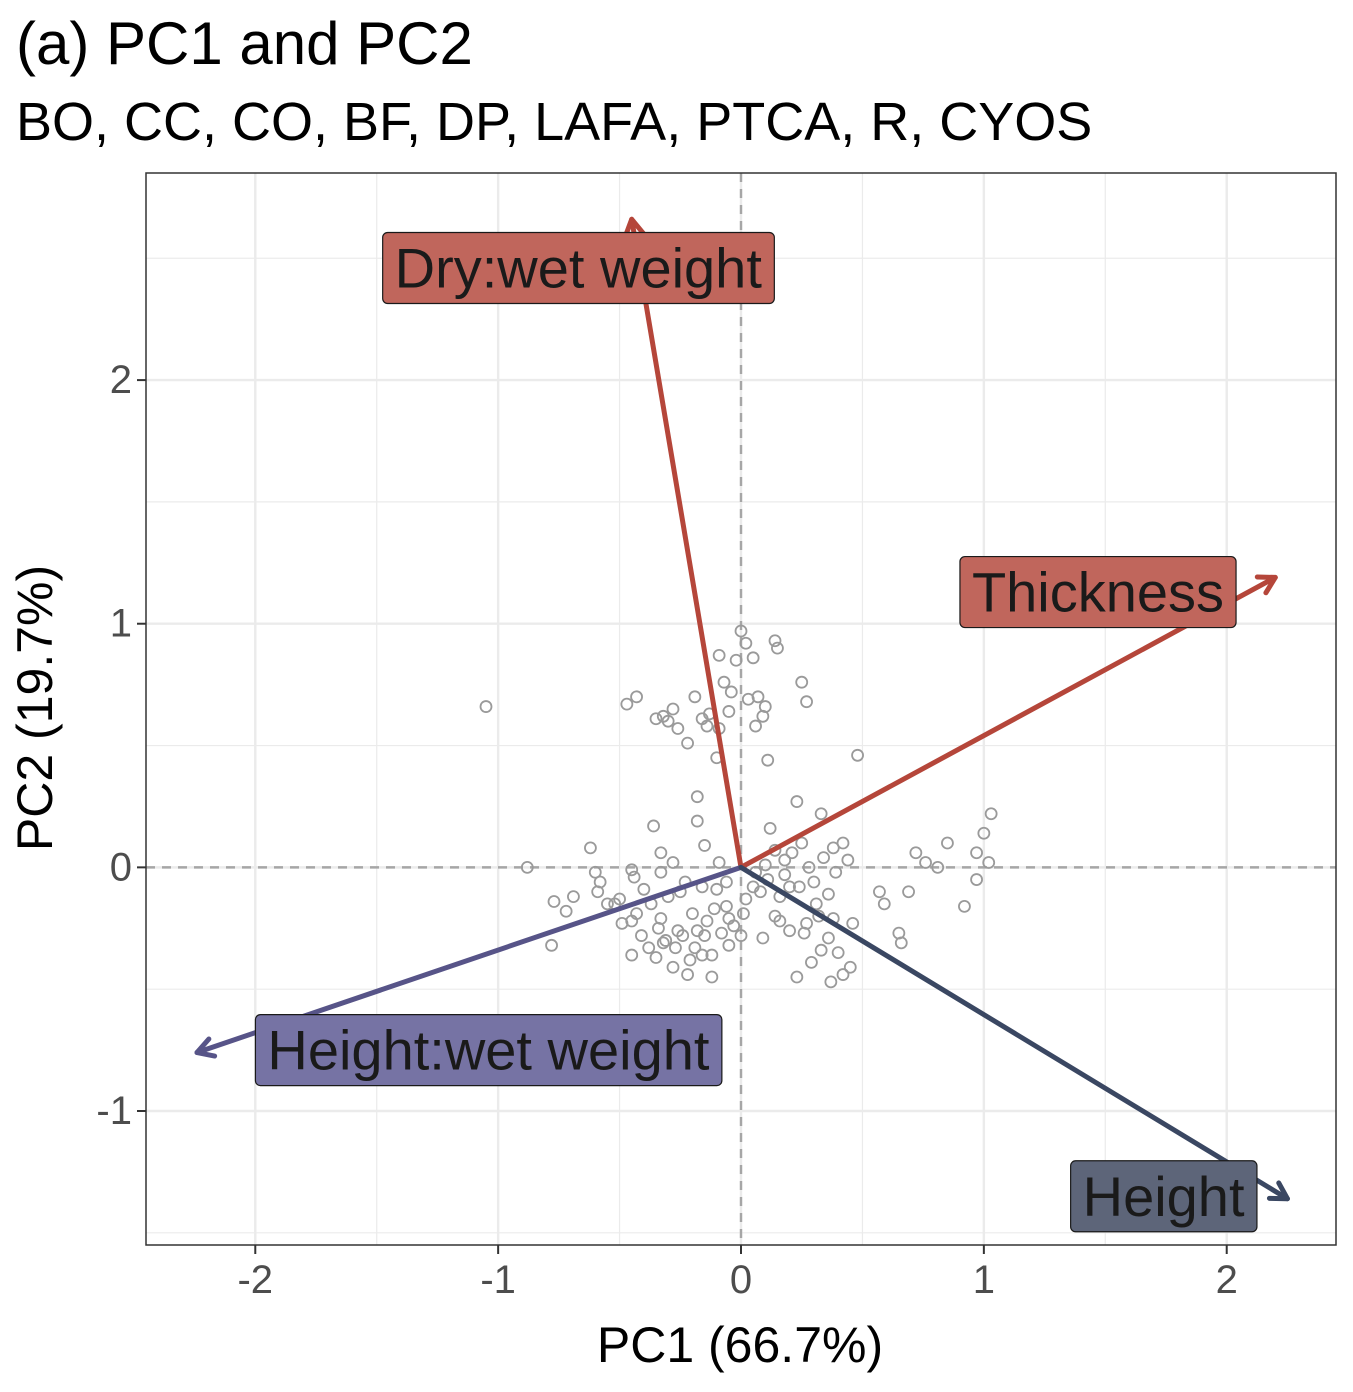  I want to click on x-tick-label: -1, so click(498, 1280).